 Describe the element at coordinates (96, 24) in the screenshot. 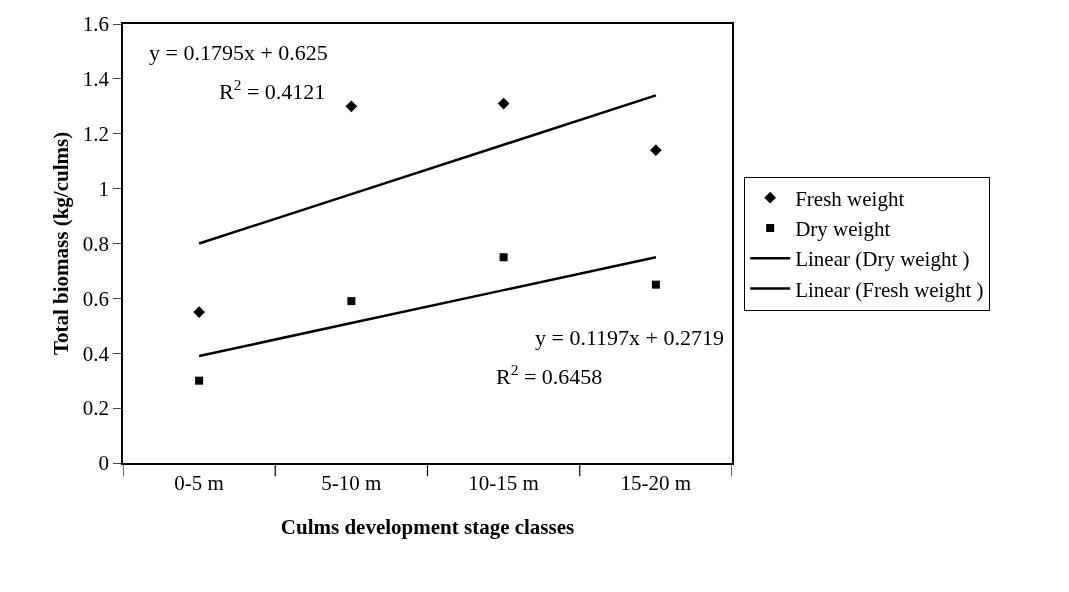

I see `y-tick-label: 1.6` at that location.